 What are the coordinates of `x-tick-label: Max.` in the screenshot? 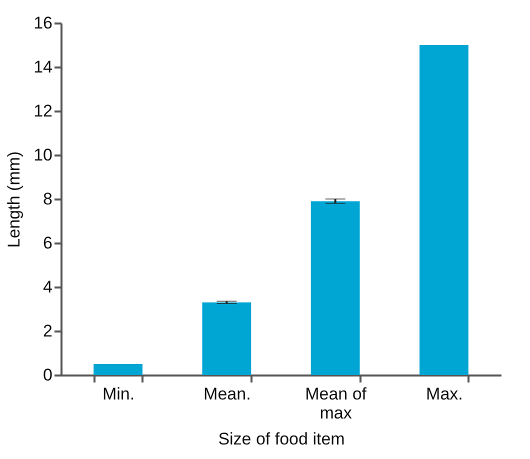 It's located at (444, 394).